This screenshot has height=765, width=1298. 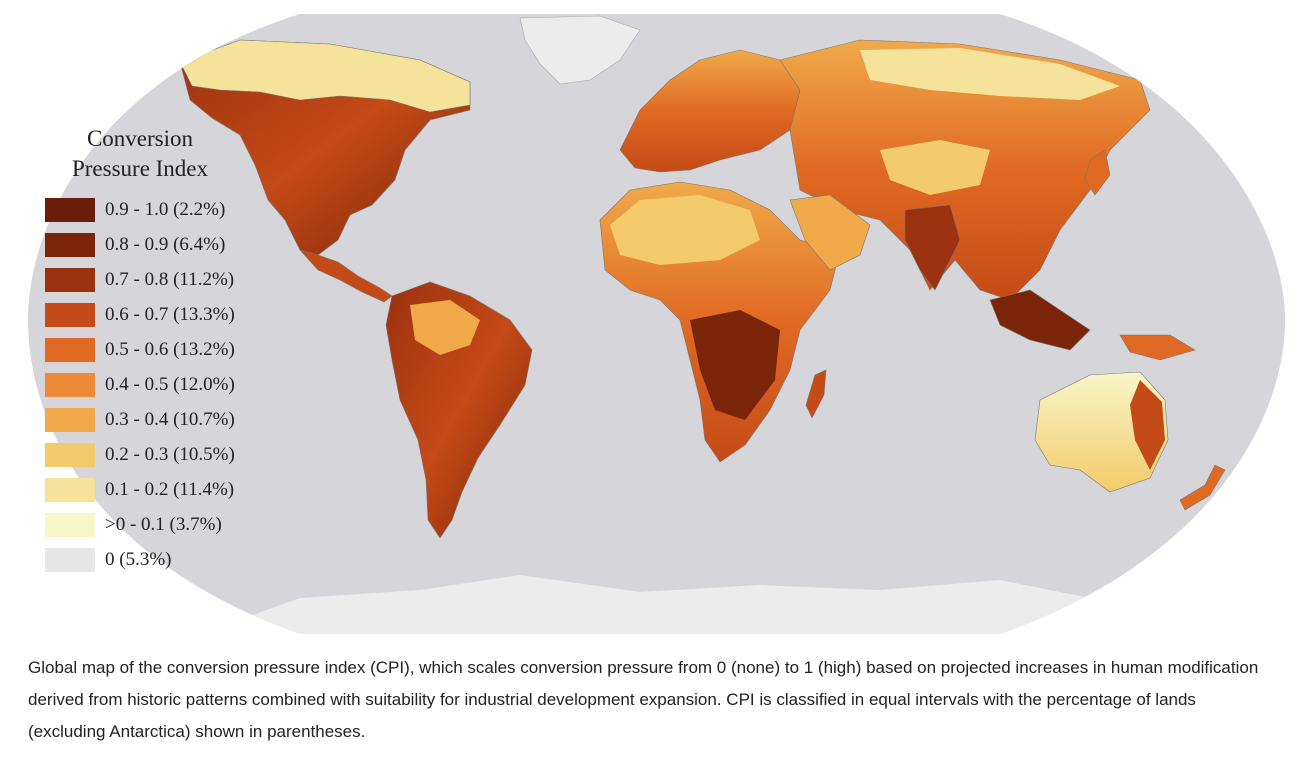 I want to click on legend-label: 0.6 - 0.7 (13.3%), so click(x=170, y=314).